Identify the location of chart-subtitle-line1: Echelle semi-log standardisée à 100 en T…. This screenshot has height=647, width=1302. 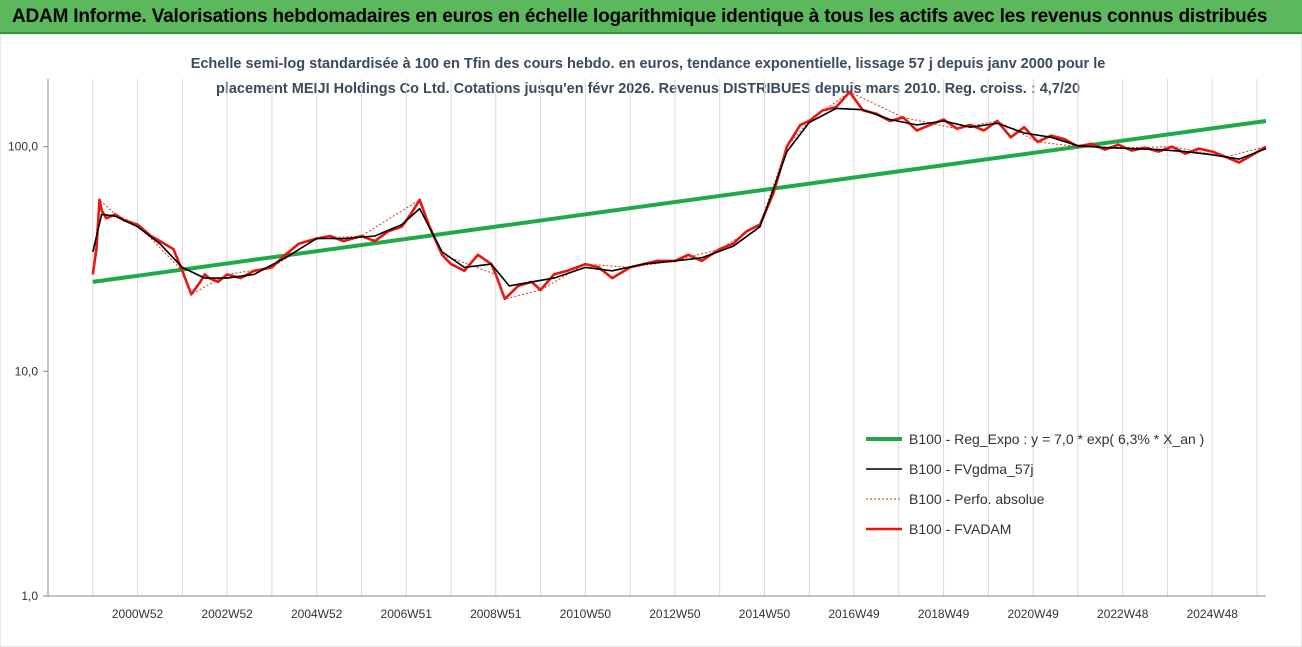
(648, 64).